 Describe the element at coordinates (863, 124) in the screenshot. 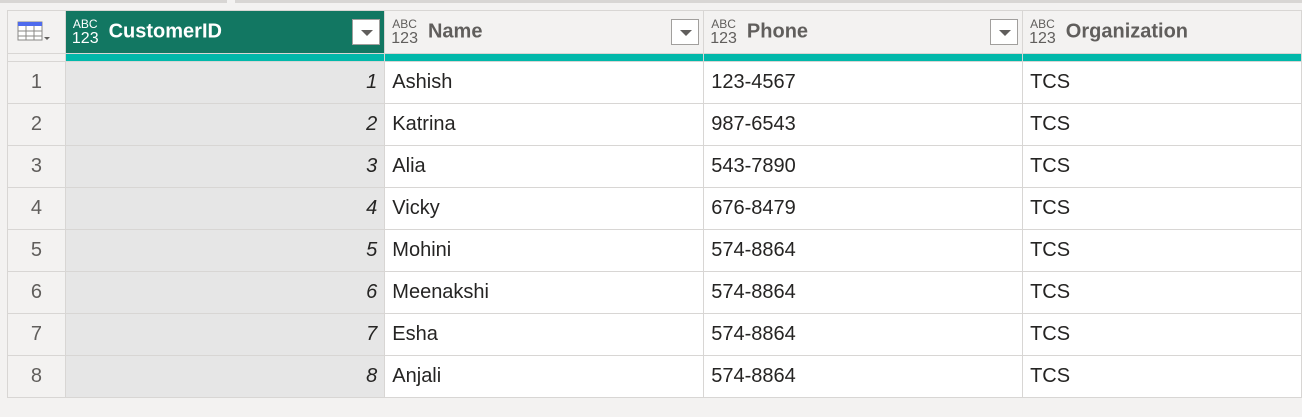

I see `cell-phone: 987-6543` at that location.